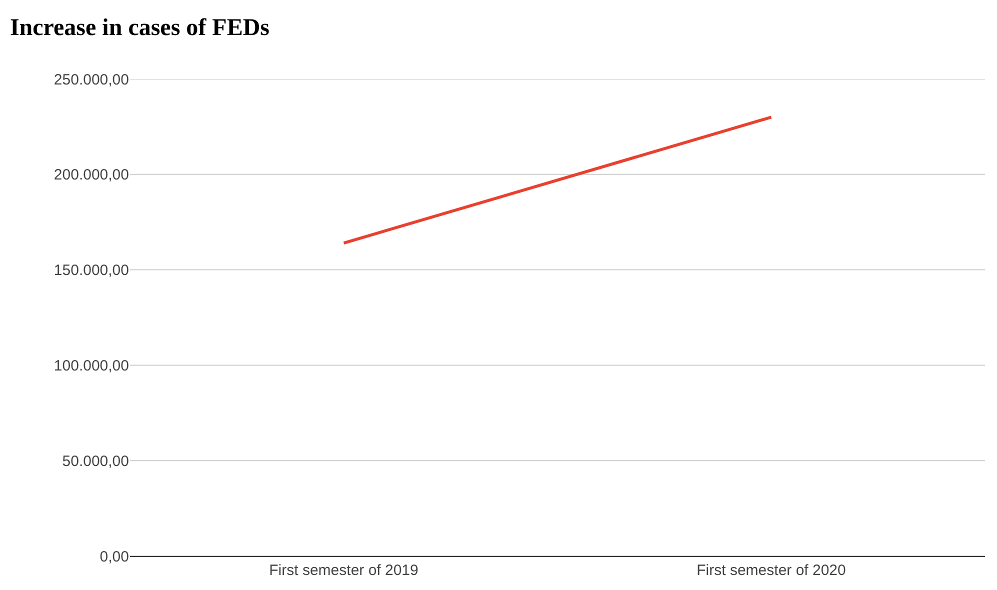  Describe the element at coordinates (91, 79) in the screenshot. I see `y-tick-label: 250.000,00` at that location.